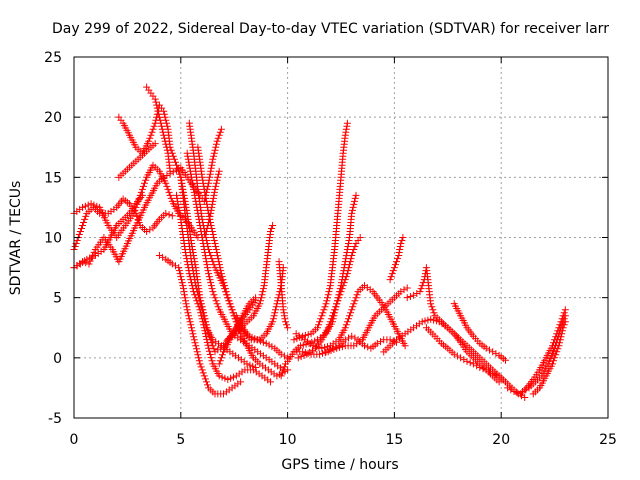 The width and height of the screenshot is (640, 480). Describe the element at coordinates (53, 178) in the screenshot. I see `y-tick-label: 15` at that location.